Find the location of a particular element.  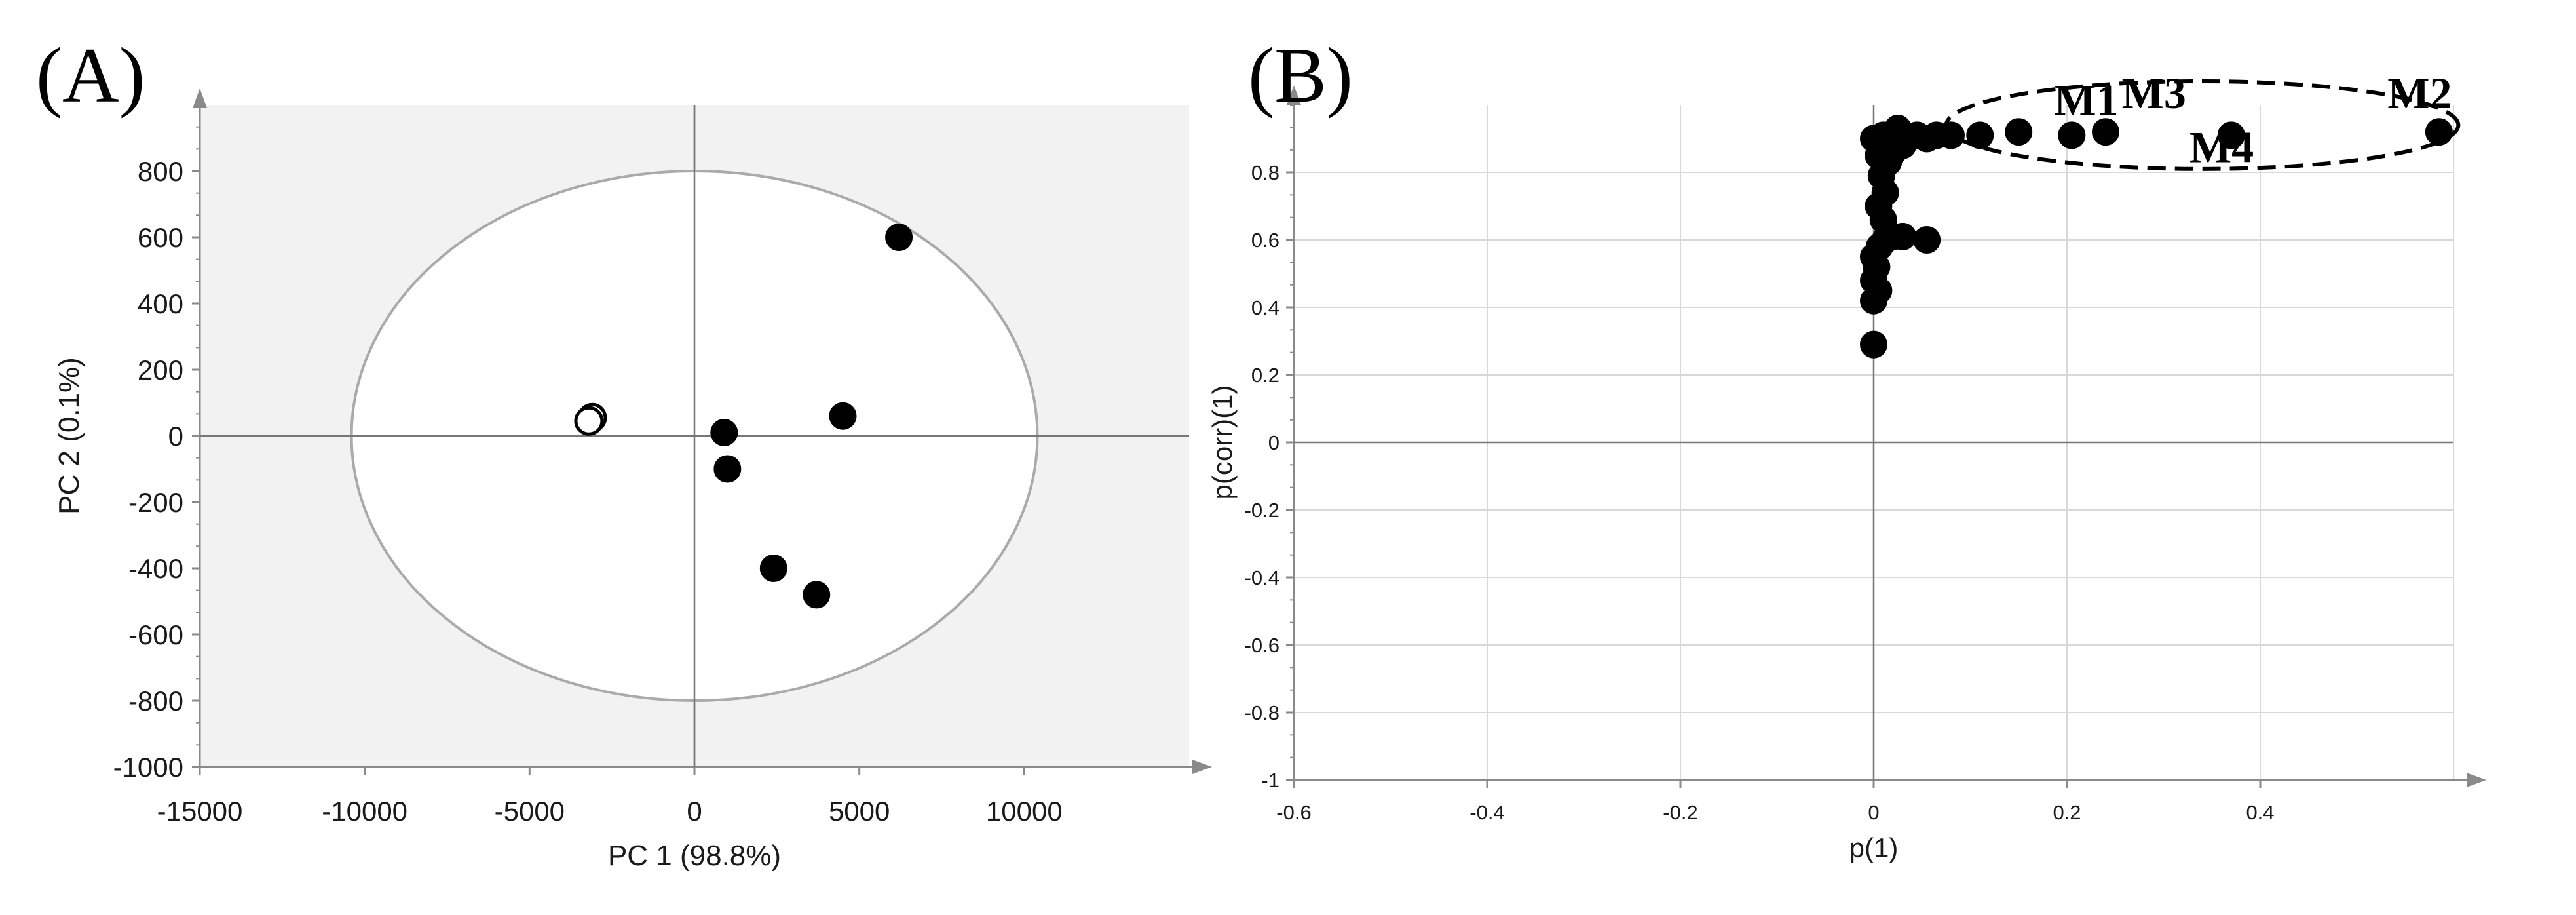

x-tick-label: -10000 is located at coordinates (364, 811).